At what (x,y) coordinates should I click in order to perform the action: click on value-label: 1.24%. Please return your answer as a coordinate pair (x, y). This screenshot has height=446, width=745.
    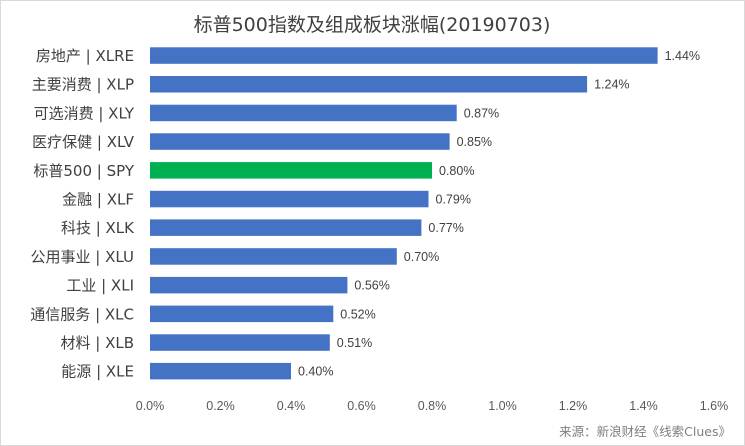
    Looking at the image, I should click on (611, 85).